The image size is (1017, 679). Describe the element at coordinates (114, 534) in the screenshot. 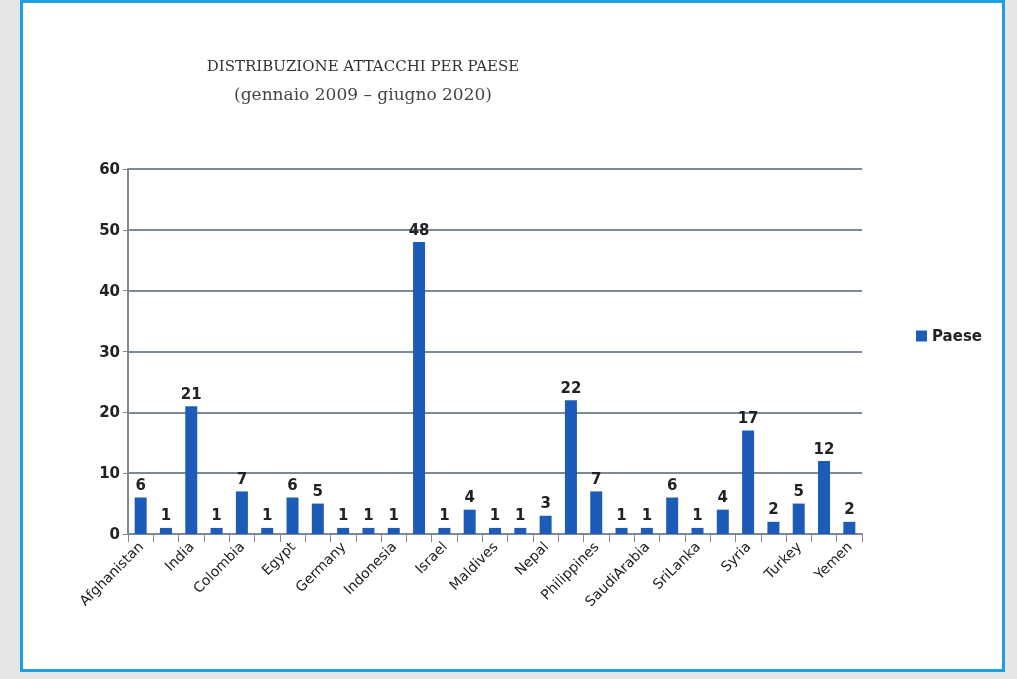

I see `y-tick-label: 0` at that location.